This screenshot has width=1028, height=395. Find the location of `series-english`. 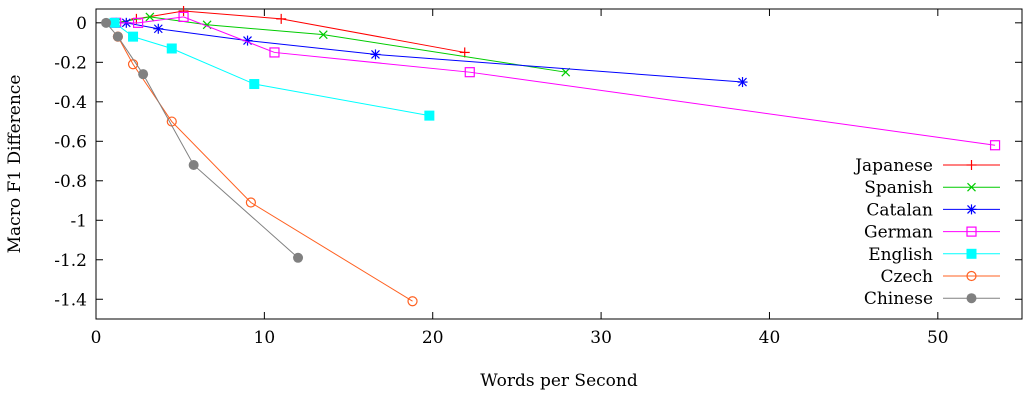

series-english is located at coordinates (272, 69).